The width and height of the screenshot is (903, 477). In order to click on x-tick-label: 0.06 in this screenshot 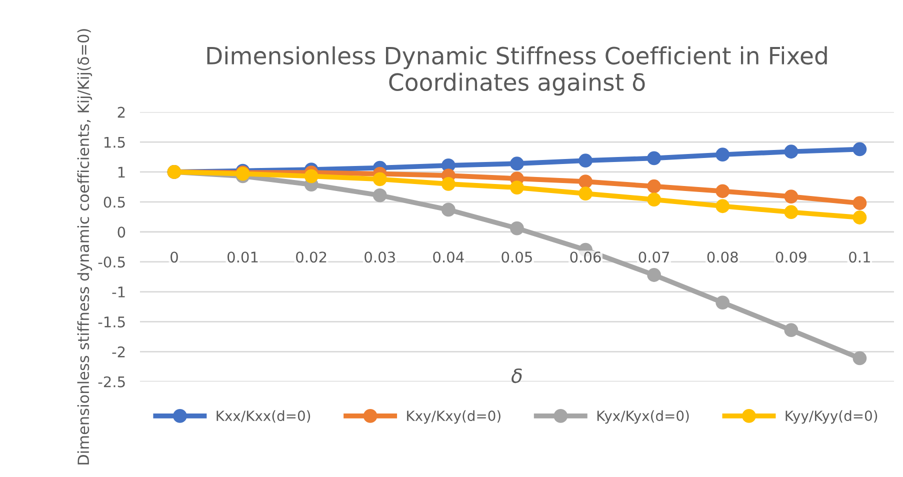, I will do `click(585, 257)`.